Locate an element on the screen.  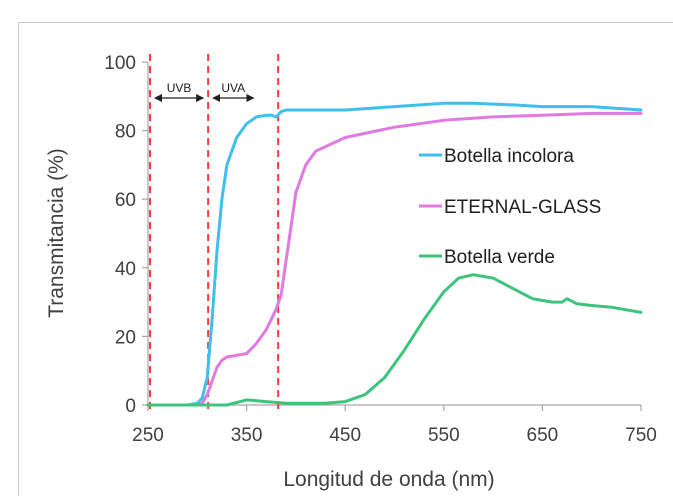
y-axis-title-group: Transmitancia (%) is located at coordinates (56, 233).